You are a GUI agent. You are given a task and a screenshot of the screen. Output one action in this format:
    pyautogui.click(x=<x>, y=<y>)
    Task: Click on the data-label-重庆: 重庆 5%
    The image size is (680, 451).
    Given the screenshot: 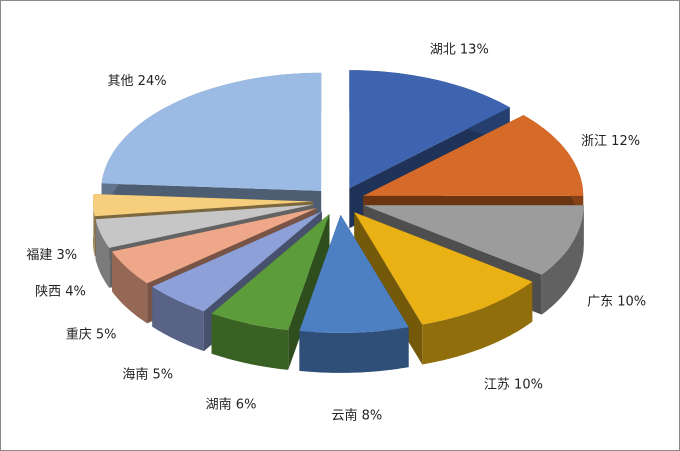 What is the action you would take?
    pyautogui.click(x=91, y=335)
    